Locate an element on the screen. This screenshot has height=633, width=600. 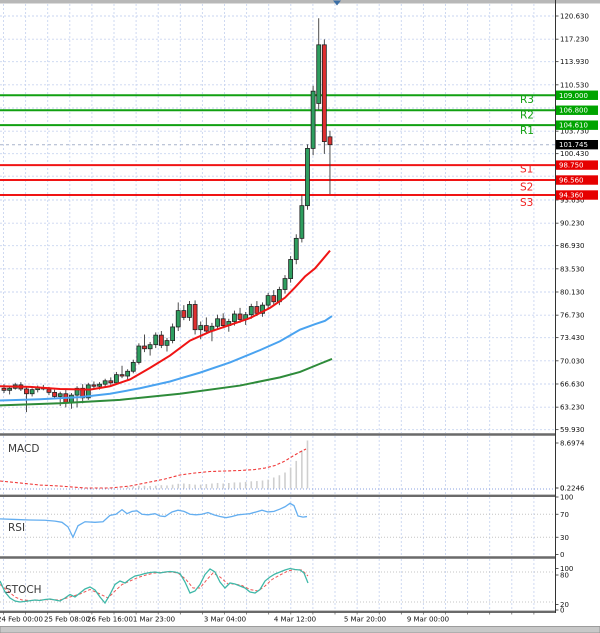
svg-text: 106.800 is located at coordinates (573, 111).